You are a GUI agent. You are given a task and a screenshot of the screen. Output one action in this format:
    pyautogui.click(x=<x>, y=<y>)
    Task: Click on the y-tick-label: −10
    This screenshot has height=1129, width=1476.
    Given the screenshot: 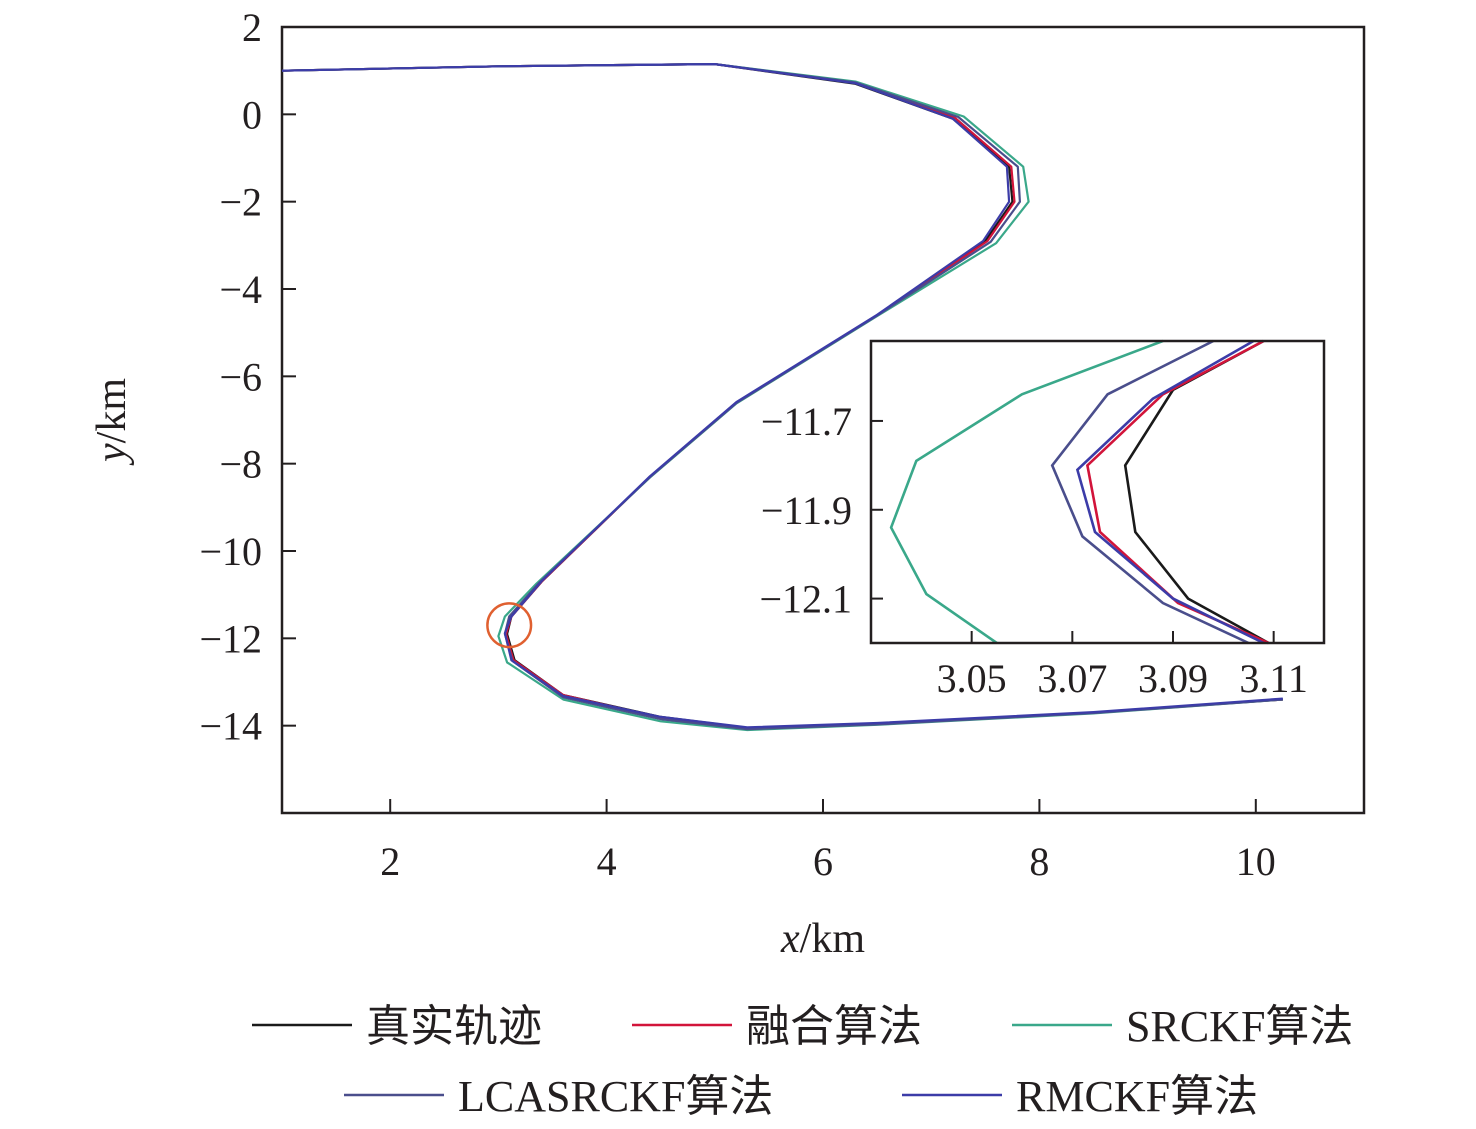 What is the action you would take?
    pyautogui.click(x=230, y=551)
    